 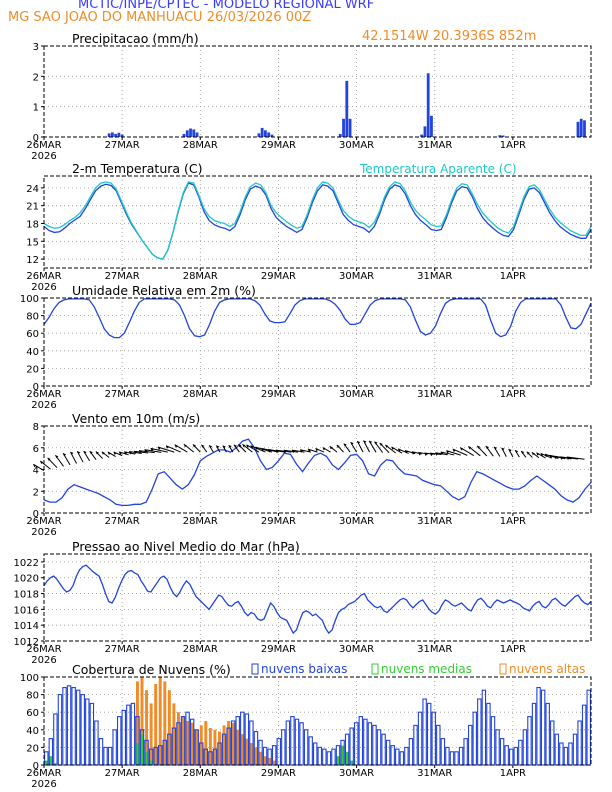 What do you see at coordinates (26, 642) in the screenshot?
I see `y-tick-label: 1012` at bounding box center [26, 642].